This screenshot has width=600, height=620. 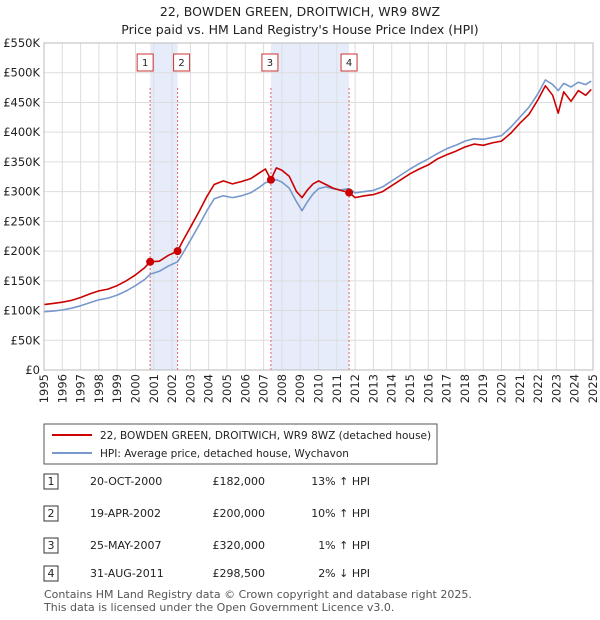 I want to click on x-tick-label: 2007, so click(x=264, y=388).